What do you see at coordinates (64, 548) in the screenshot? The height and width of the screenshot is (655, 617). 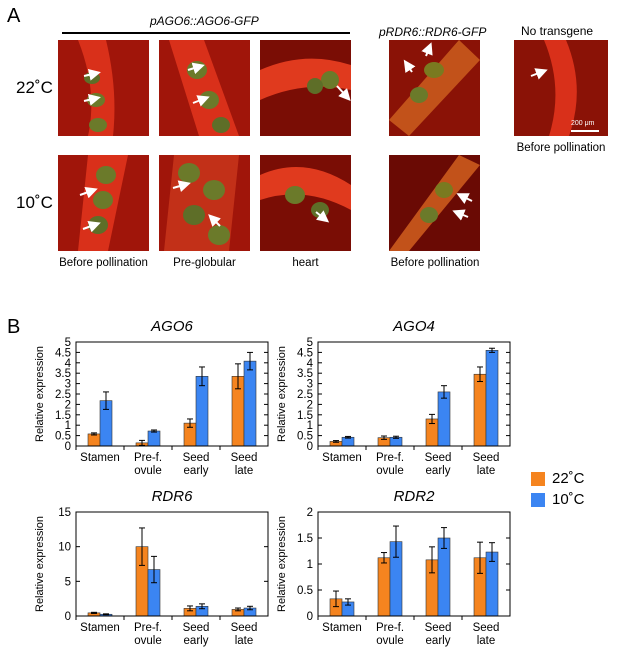 I see `y-tick-label: 10` at bounding box center [64, 548].